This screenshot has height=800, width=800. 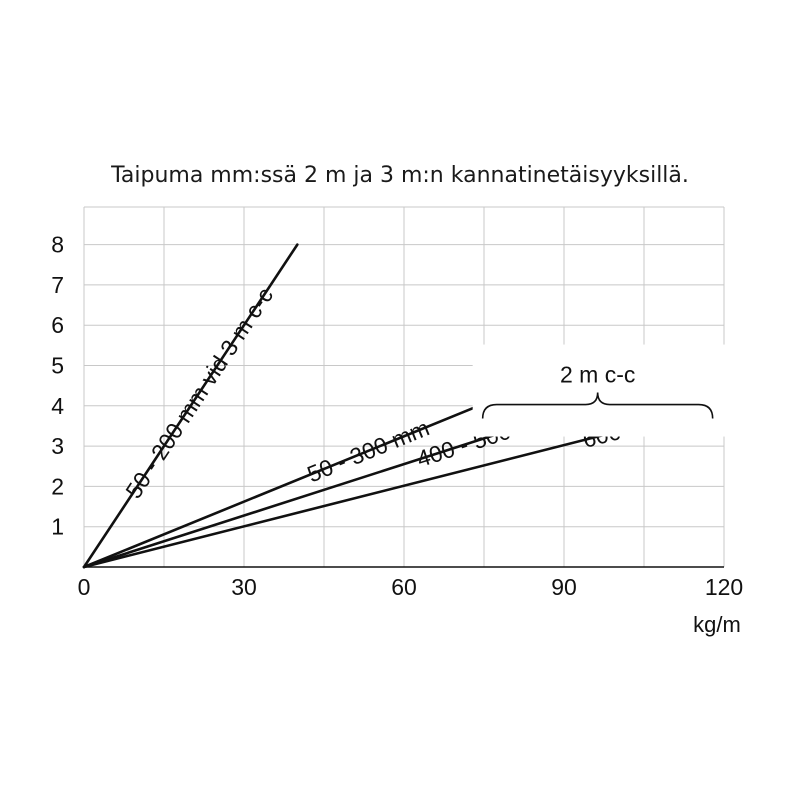 What do you see at coordinates (597, 375) in the screenshot?
I see `annotation-label: 2 m c-c` at bounding box center [597, 375].